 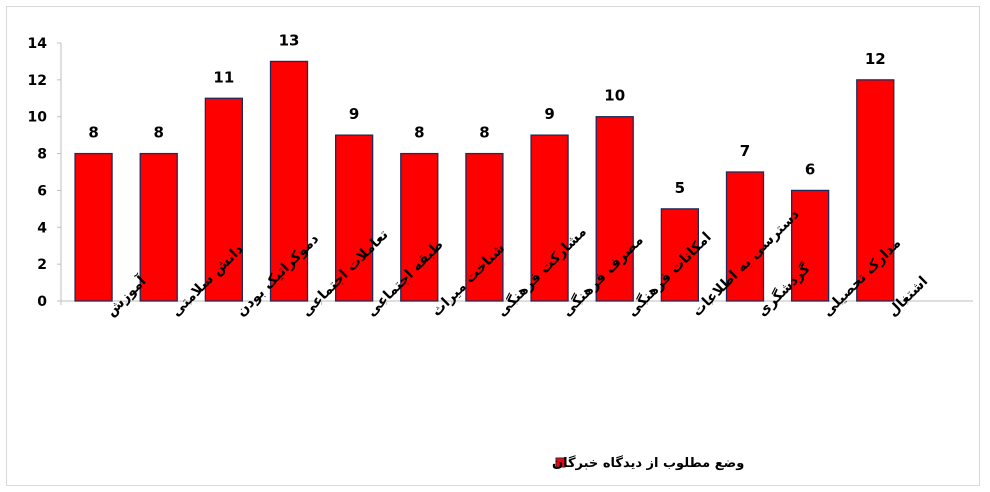 What do you see at coordinates (42, 302) in the screenshot?
I see `y-tick-label: 0` at bounding box center [42, 302].